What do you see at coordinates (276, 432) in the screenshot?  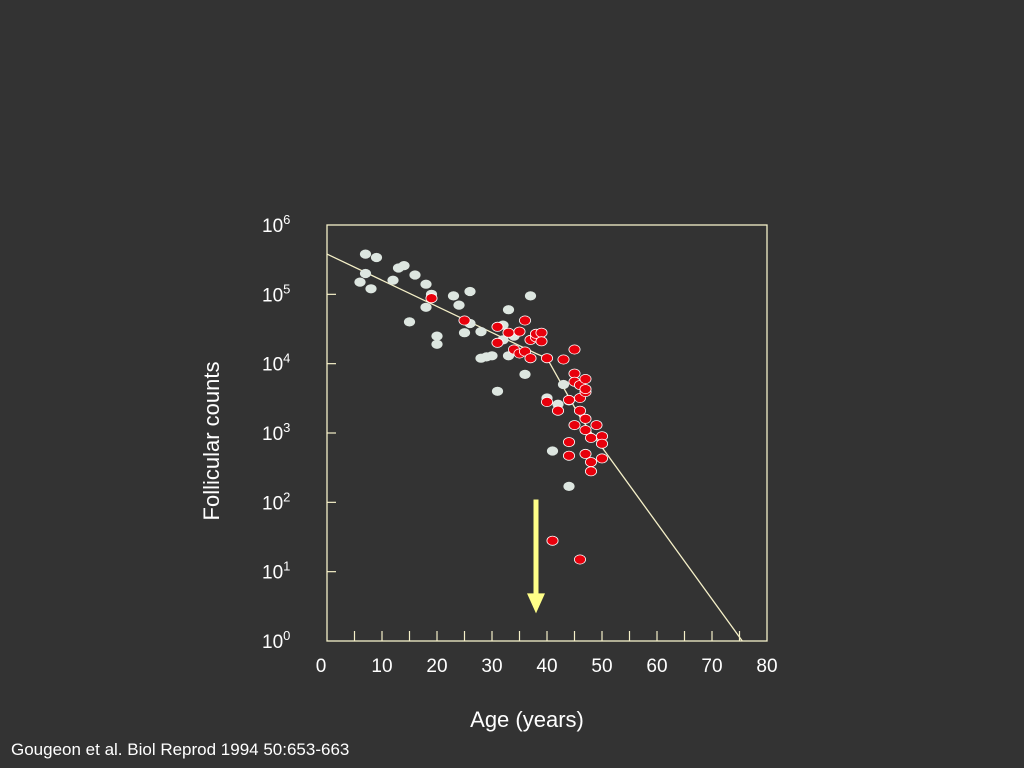 I see `y-tick-label: 10³` at bounding box center [276, 432].